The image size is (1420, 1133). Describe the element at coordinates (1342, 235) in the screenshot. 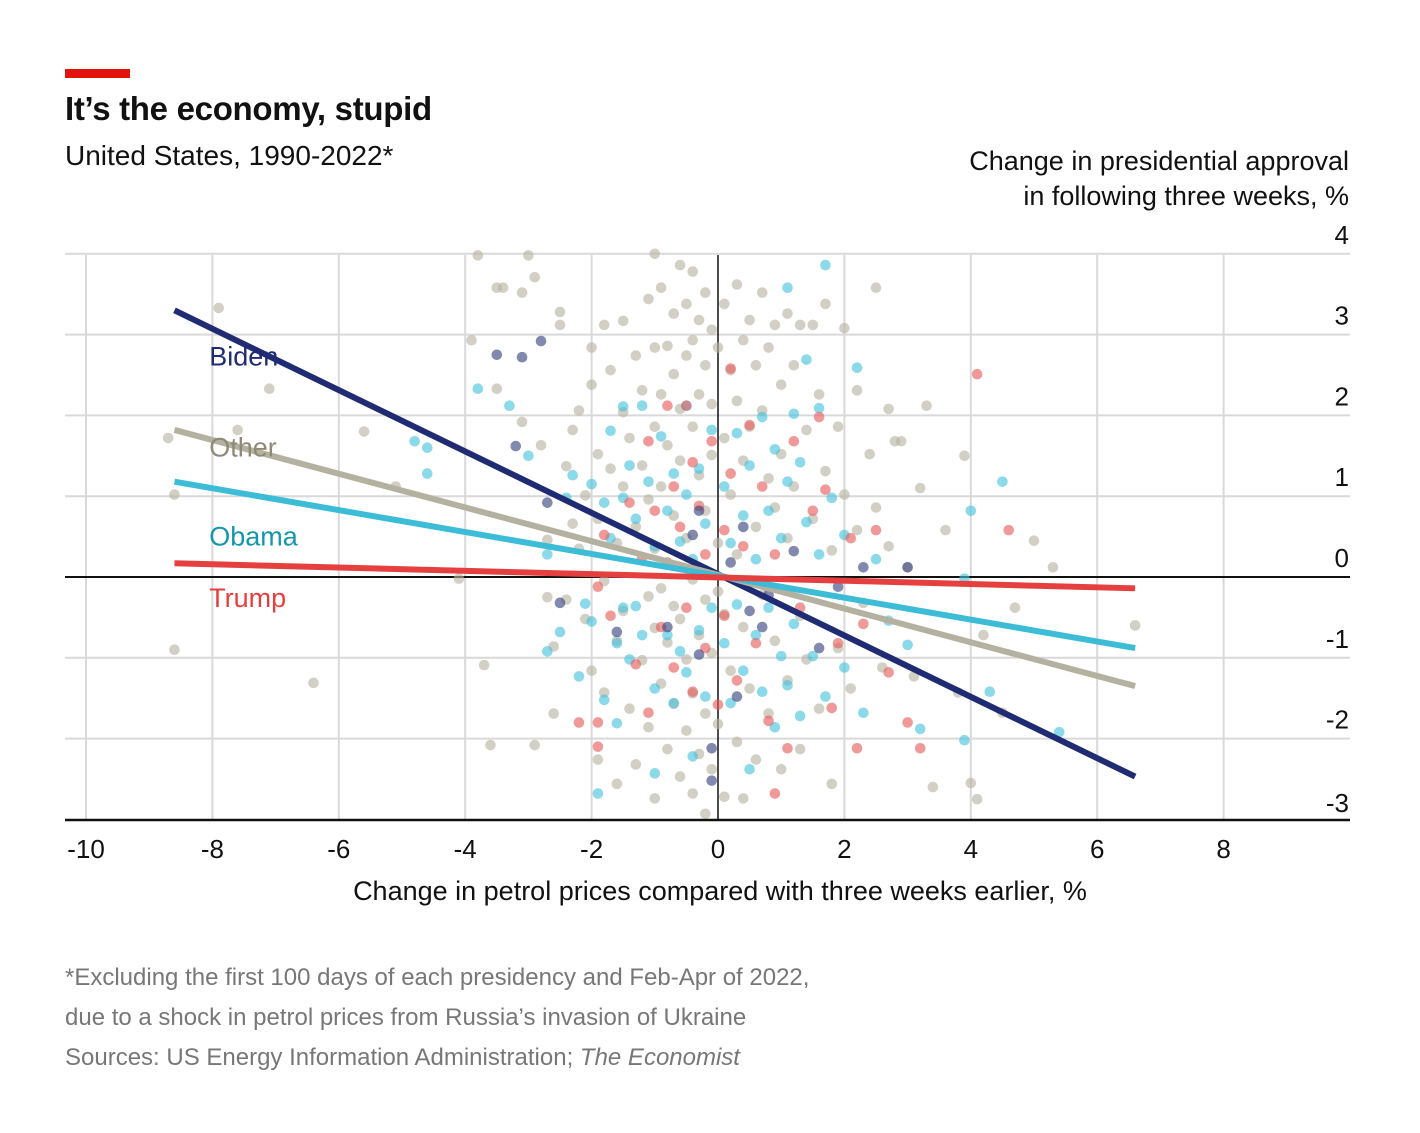

I see `y-tick-label: 4` at that location.